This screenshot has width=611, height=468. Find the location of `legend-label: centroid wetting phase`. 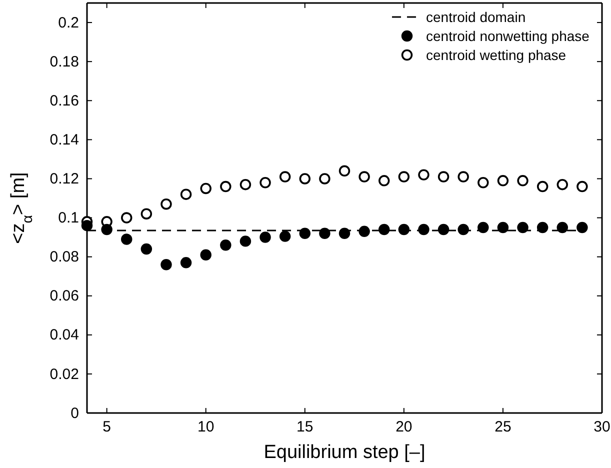

legend-label: centroid wetting phase is located at coordinates (496, 55).